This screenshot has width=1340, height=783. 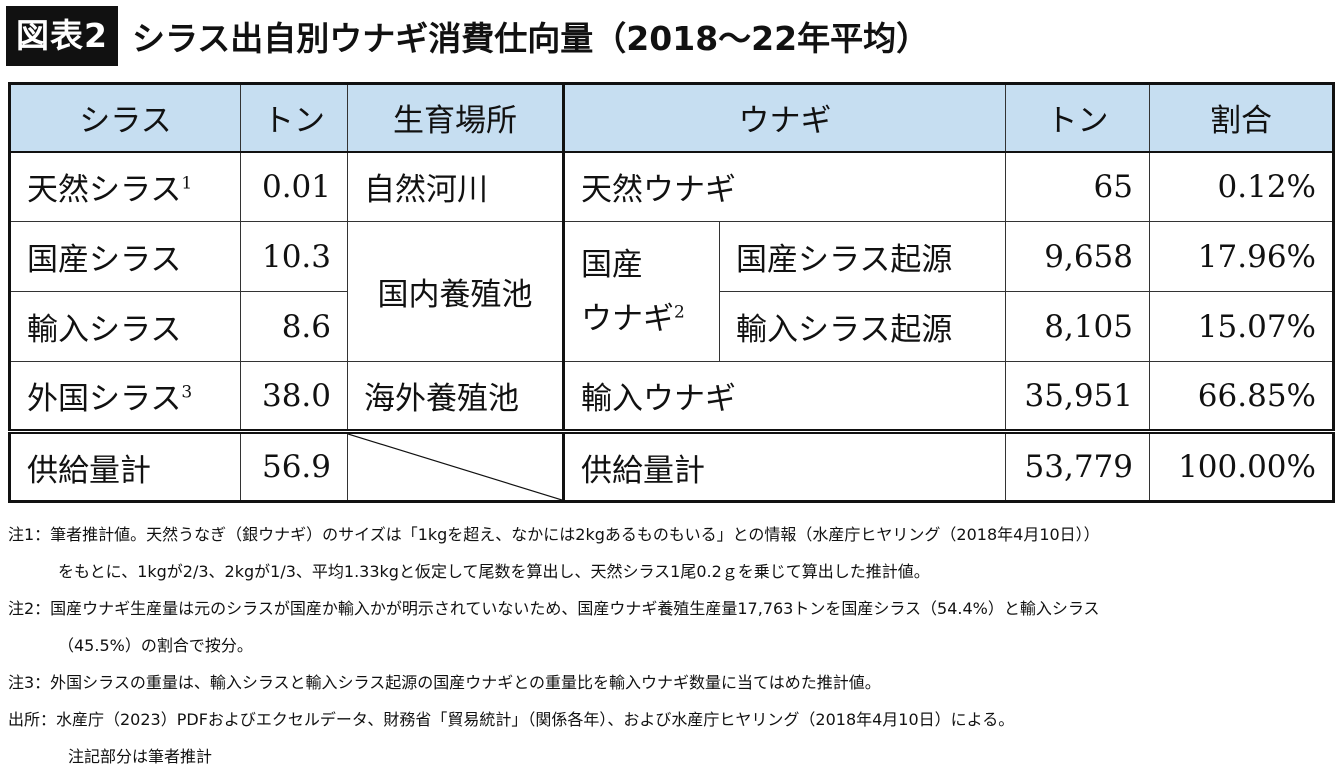 I want to click on ratio-cell: 17.96%, so click(x=1241, y=256).